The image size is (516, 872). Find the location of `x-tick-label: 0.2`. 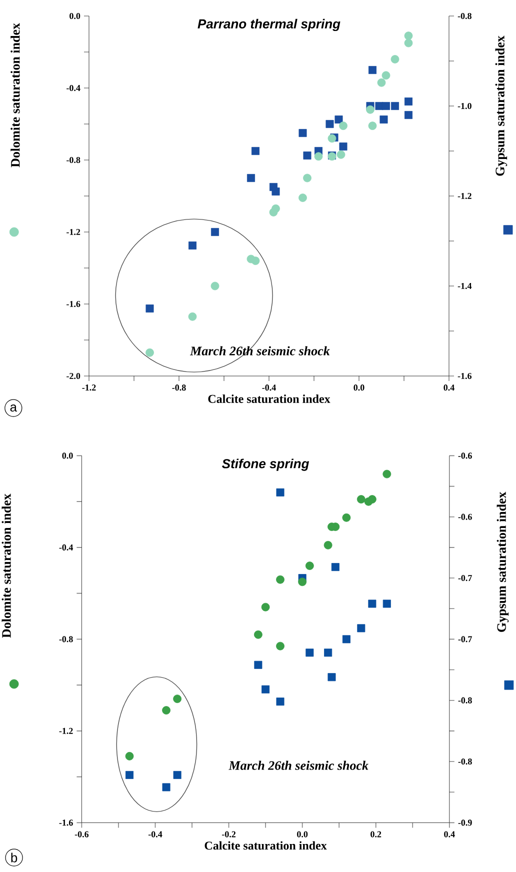

x-tick-label: 0.2 is located at coordinates (376, 834).